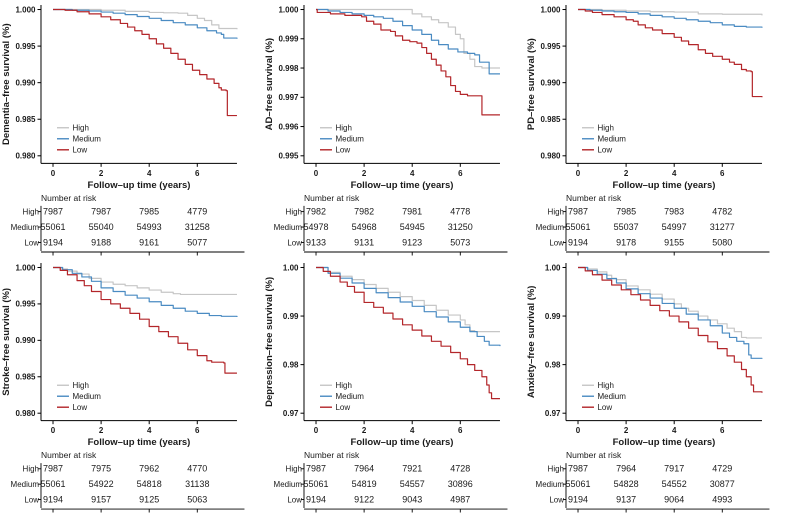 Image resolution: width=788 pixels, height=515 pixels. I want to click on y-tick-label: 0.999, so click(288, 39).